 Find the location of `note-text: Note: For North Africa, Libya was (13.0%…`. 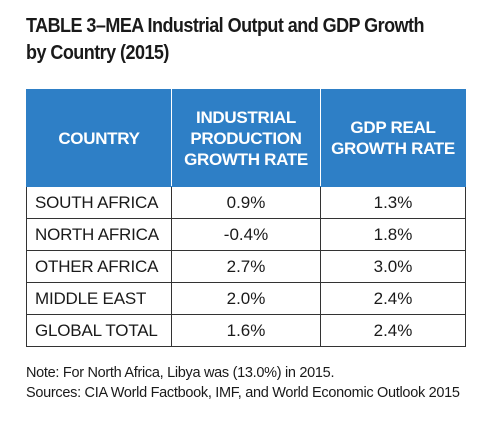

note-text: Note: For North Africa, Libya was (13.0%… is located at coordinates (180, 373).